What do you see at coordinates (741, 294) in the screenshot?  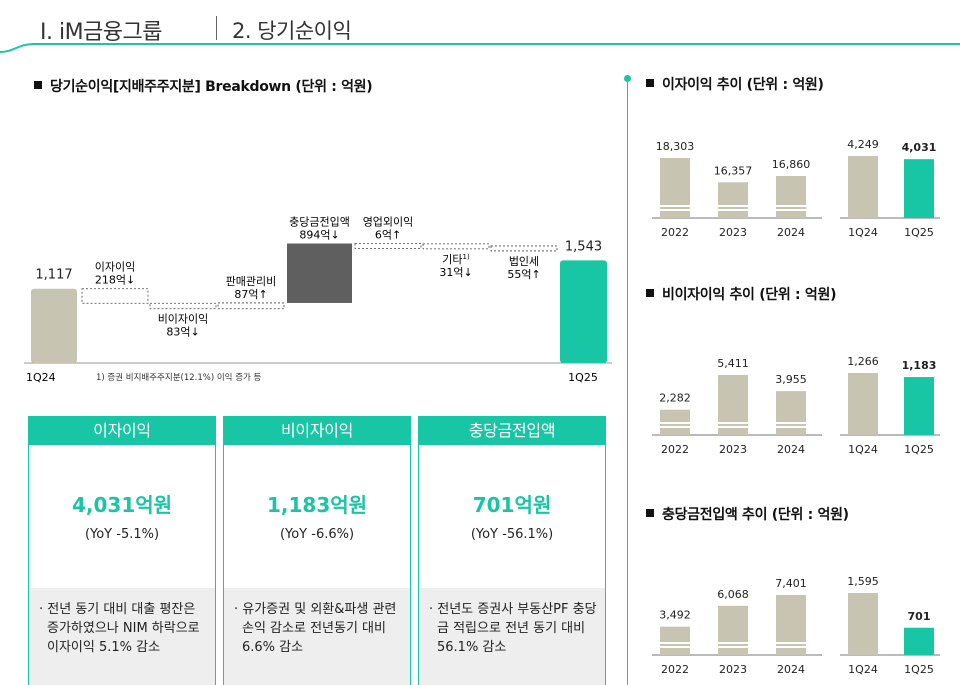 I see `noninterest-trend-title: 비이자이익 추이 (단위 : 억원)` at bounding box center [741, 294].